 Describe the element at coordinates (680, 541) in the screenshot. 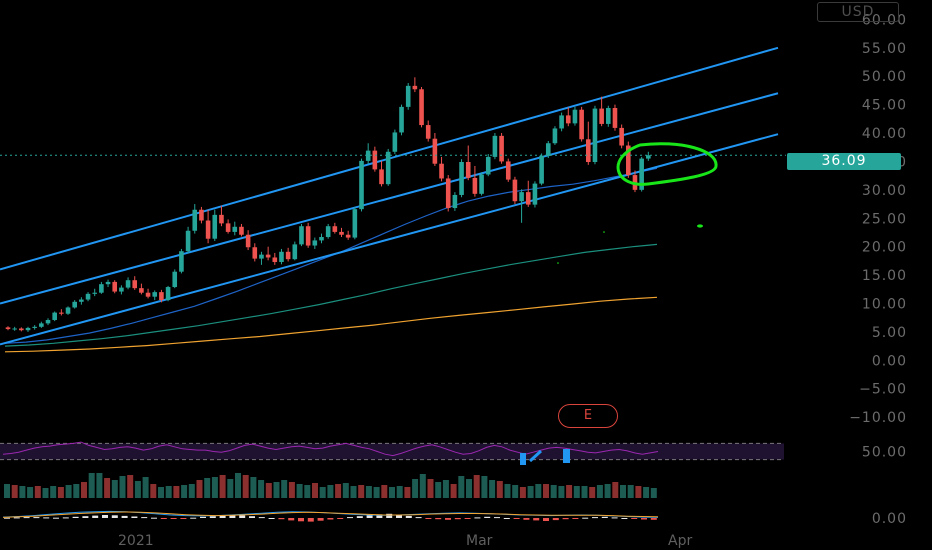

I see `x-tick-label: Apr` at that location.